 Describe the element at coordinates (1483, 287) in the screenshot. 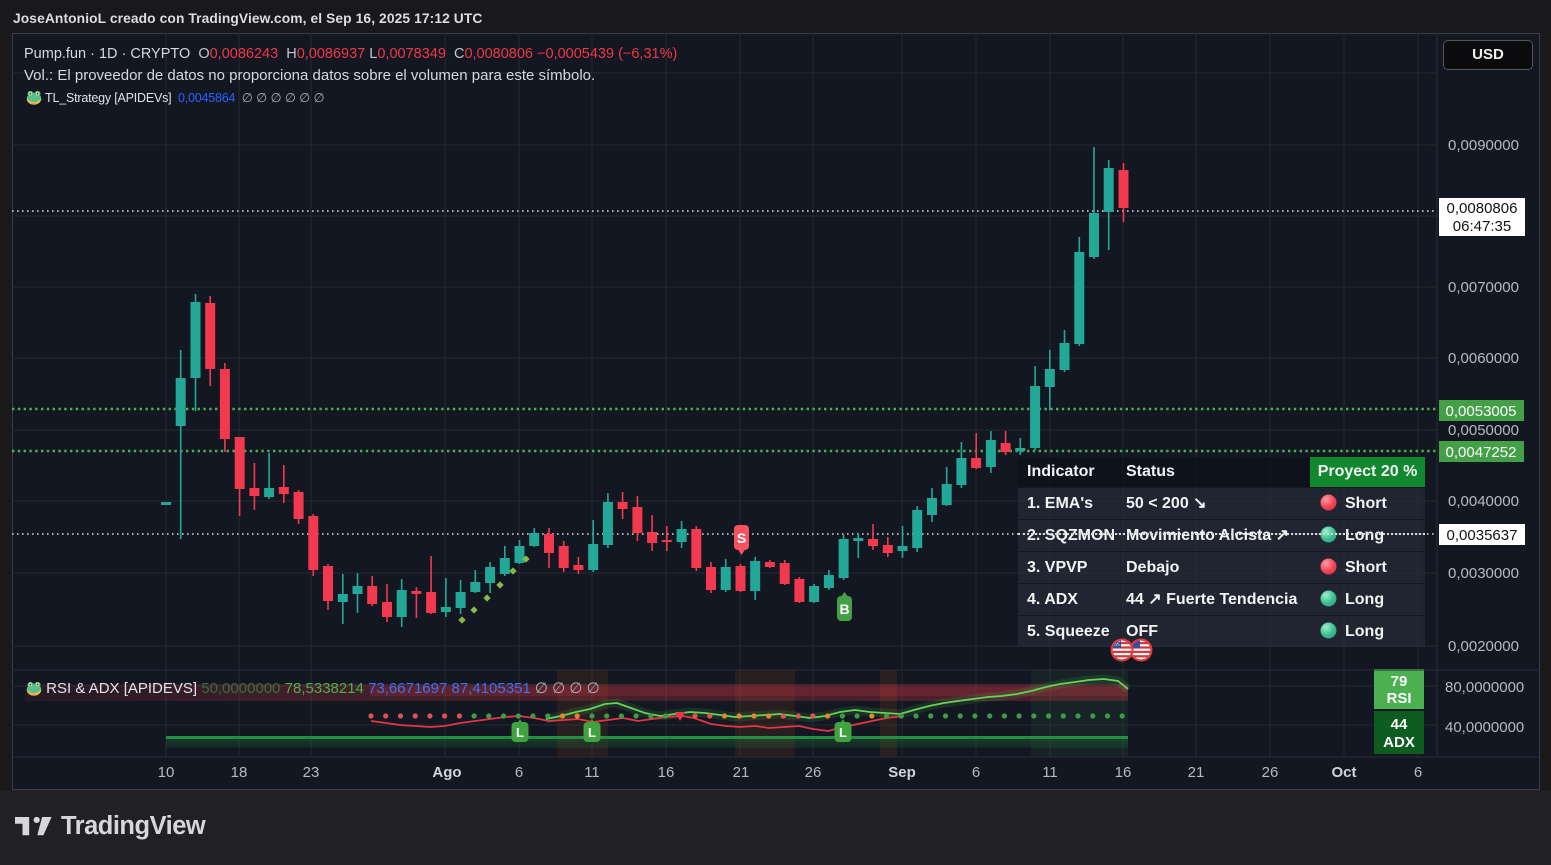

I see `svg-text: 0,0070000` at that location.